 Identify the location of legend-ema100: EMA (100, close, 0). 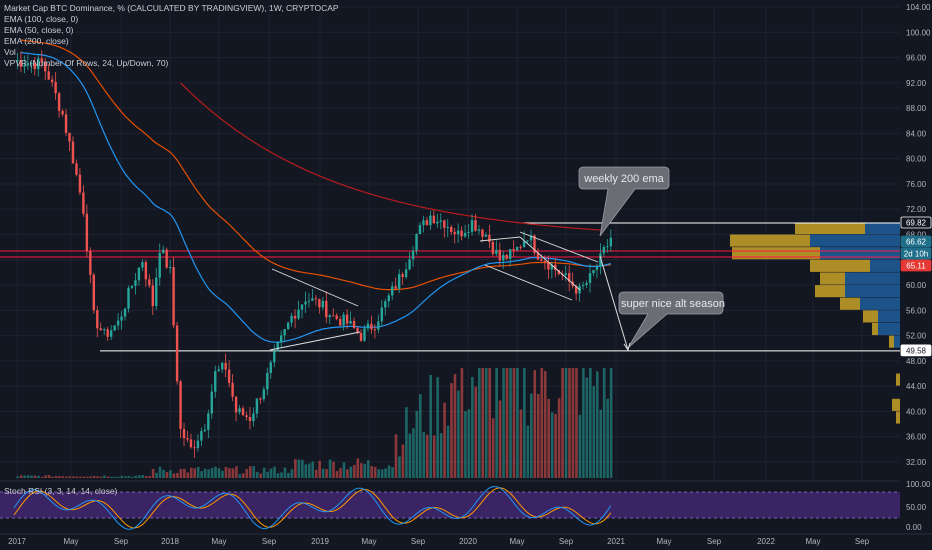
(41, 19).